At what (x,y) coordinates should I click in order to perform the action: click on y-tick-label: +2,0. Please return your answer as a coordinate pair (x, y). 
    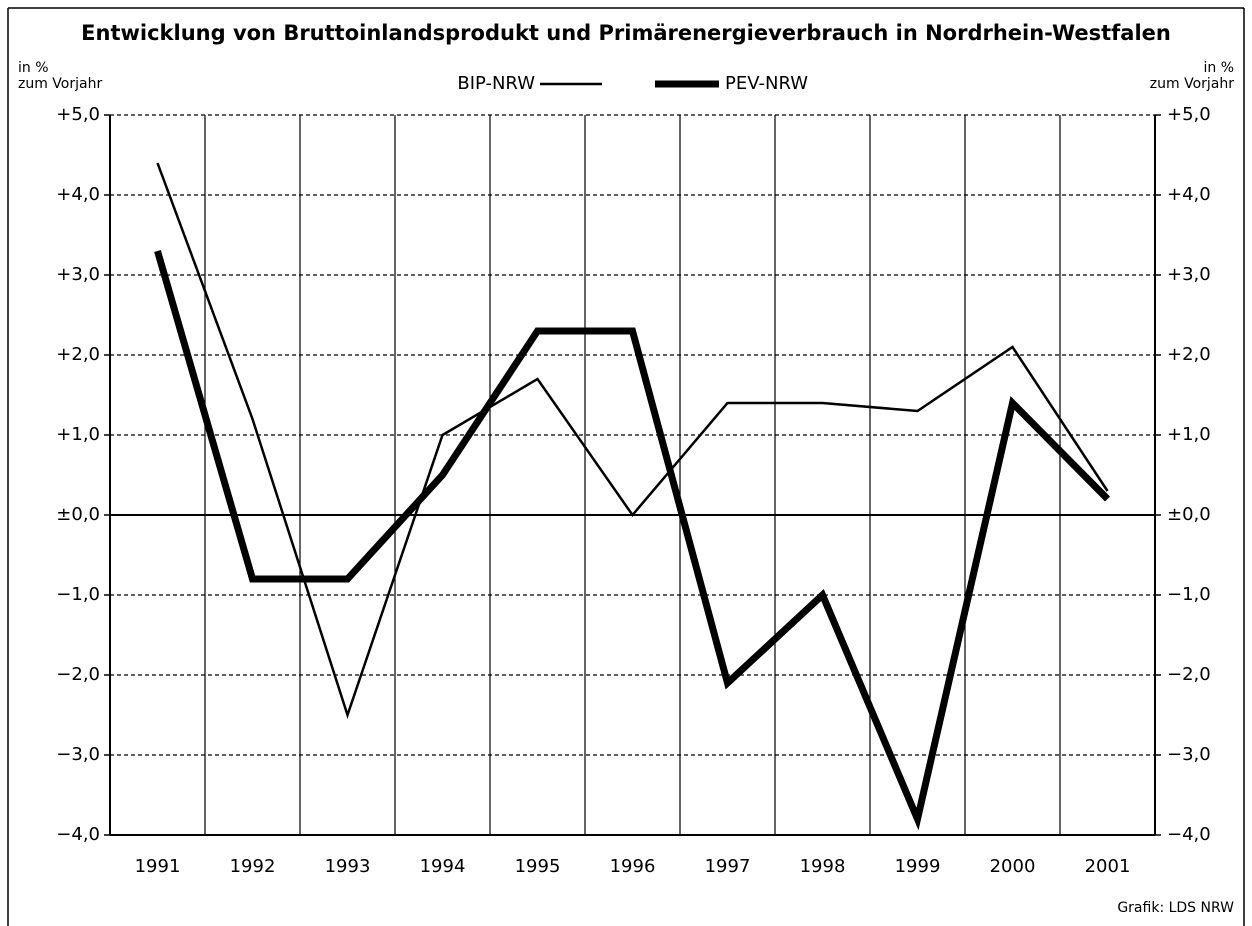
    Looking at the image, I should click on (78, 354).